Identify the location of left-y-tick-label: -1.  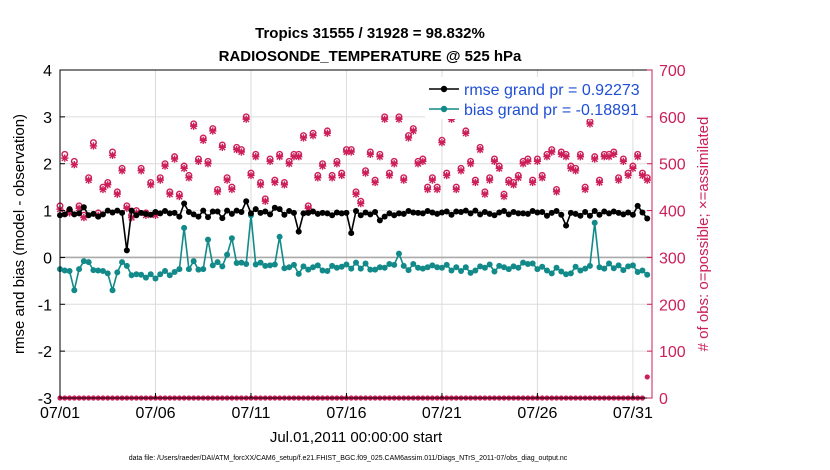
(45, 305).